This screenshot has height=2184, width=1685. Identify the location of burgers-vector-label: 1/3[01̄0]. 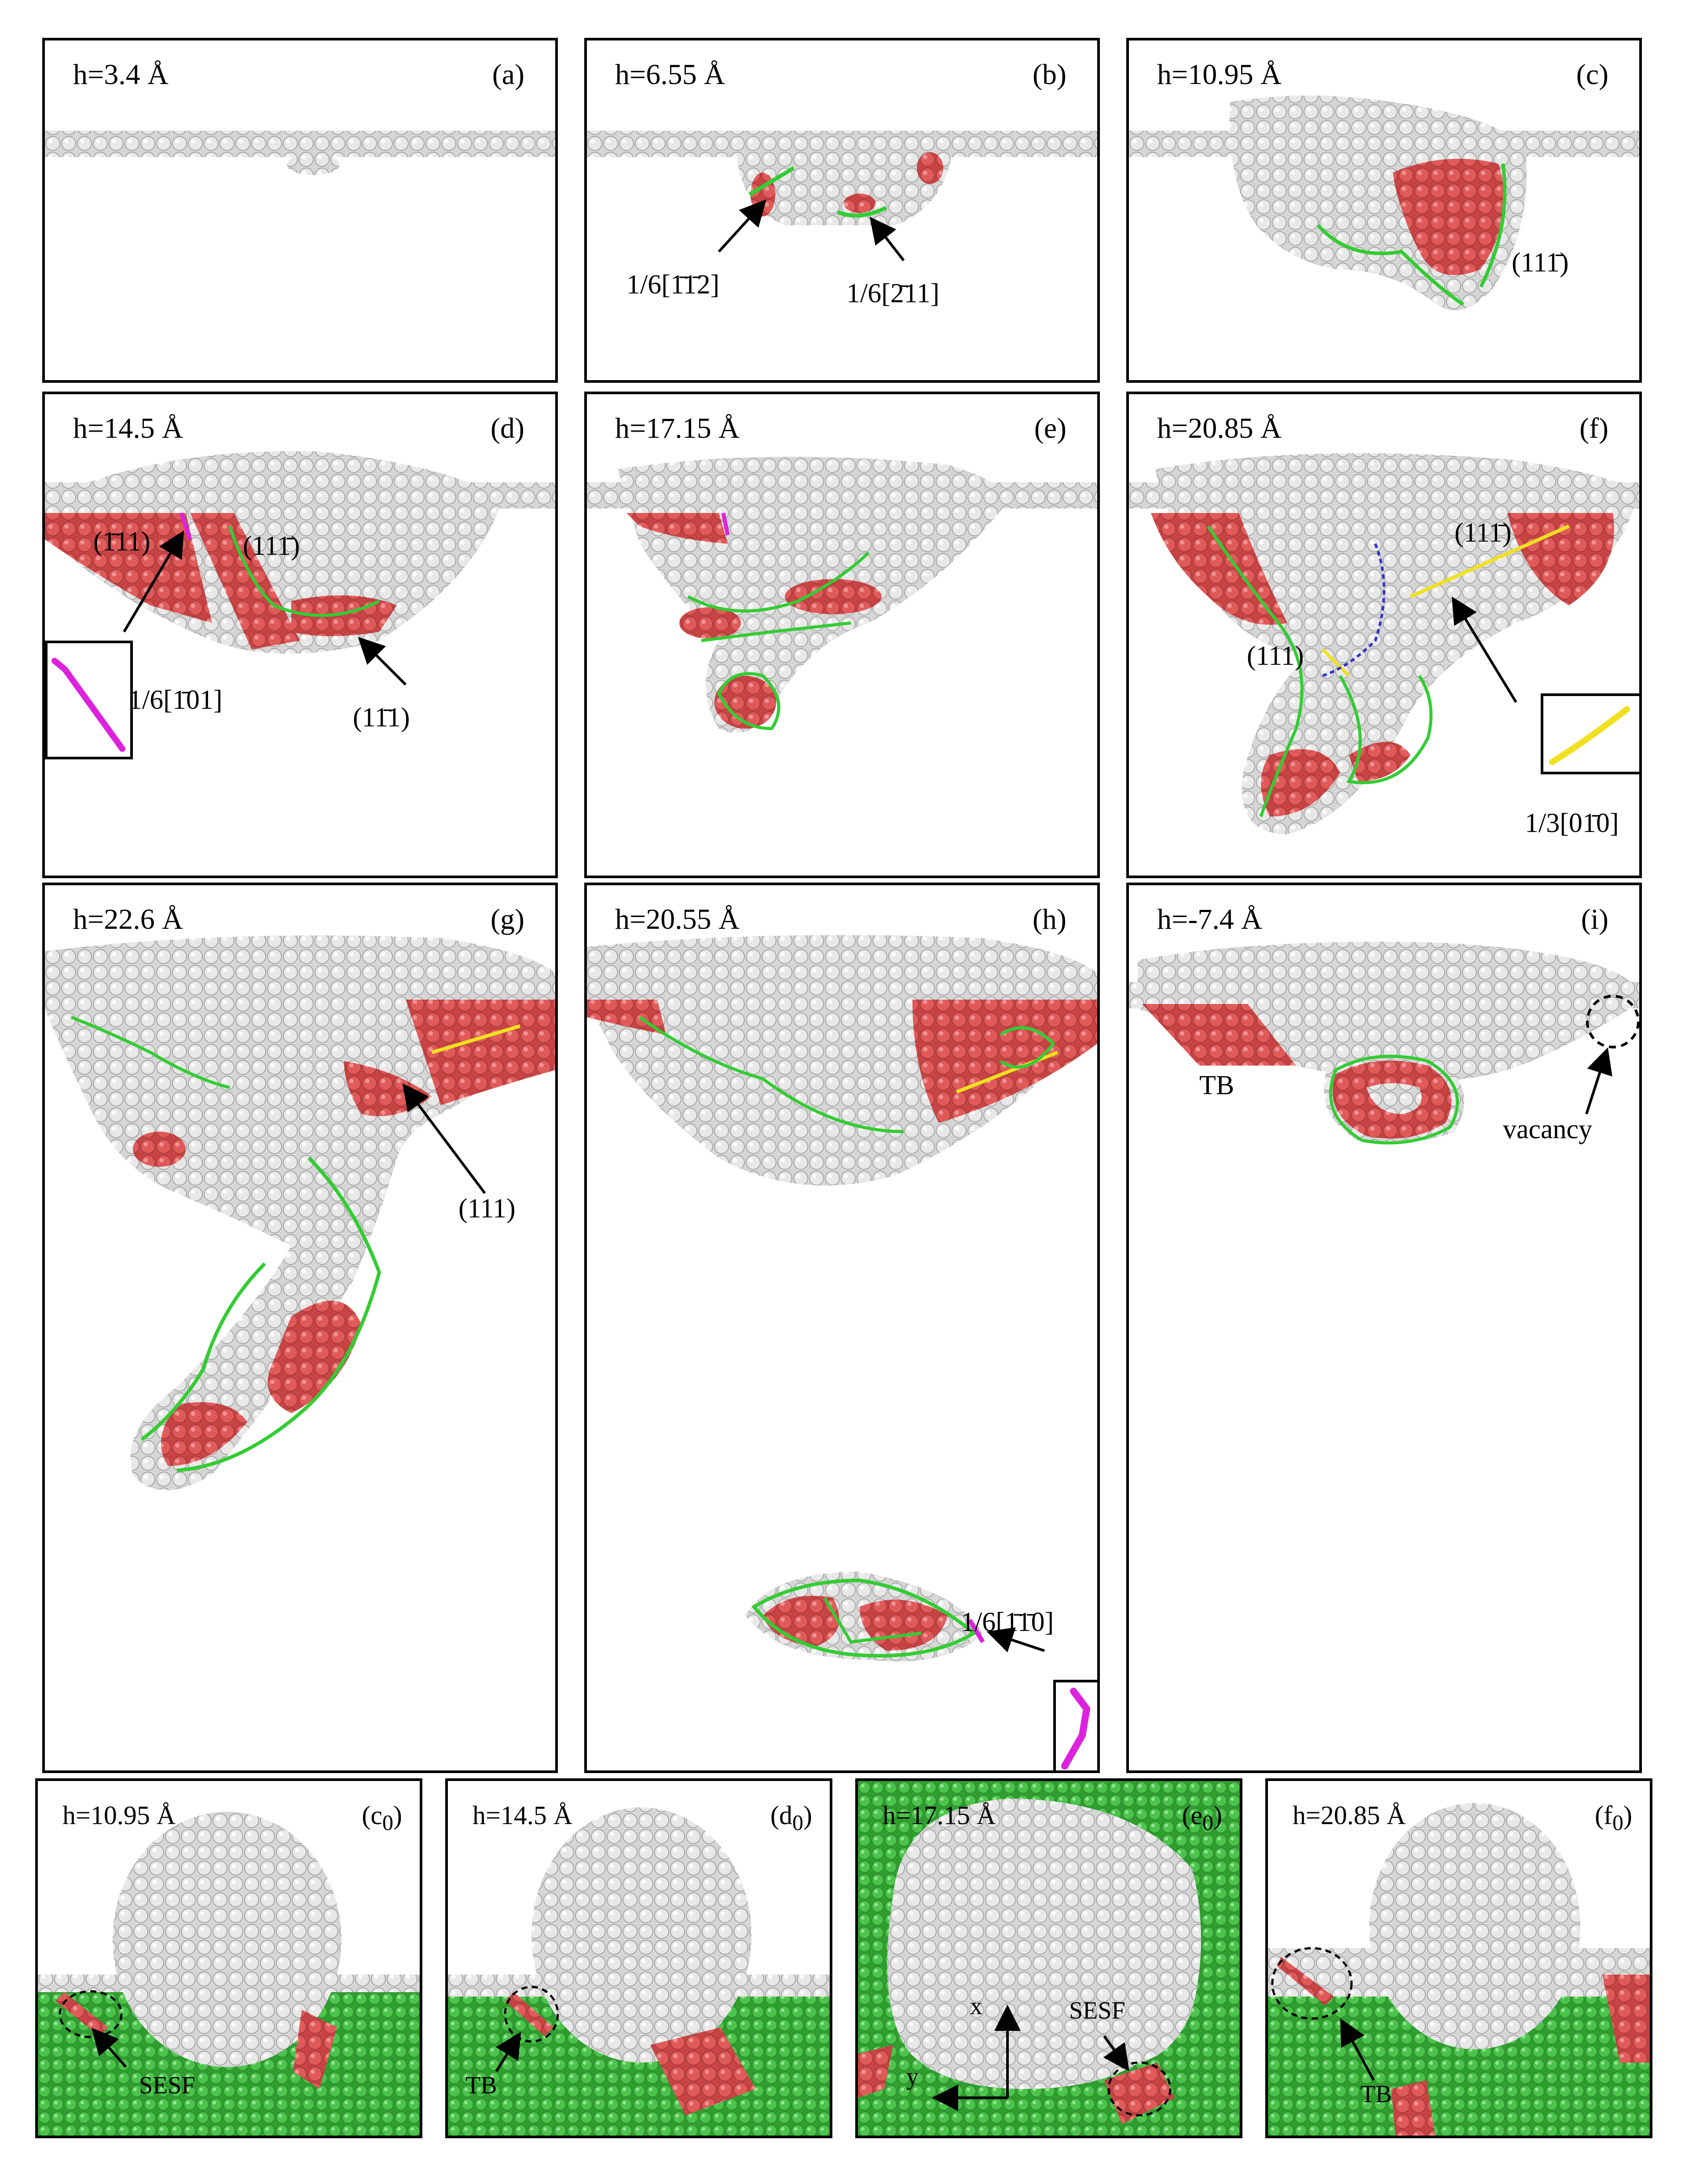
(1572, 823).